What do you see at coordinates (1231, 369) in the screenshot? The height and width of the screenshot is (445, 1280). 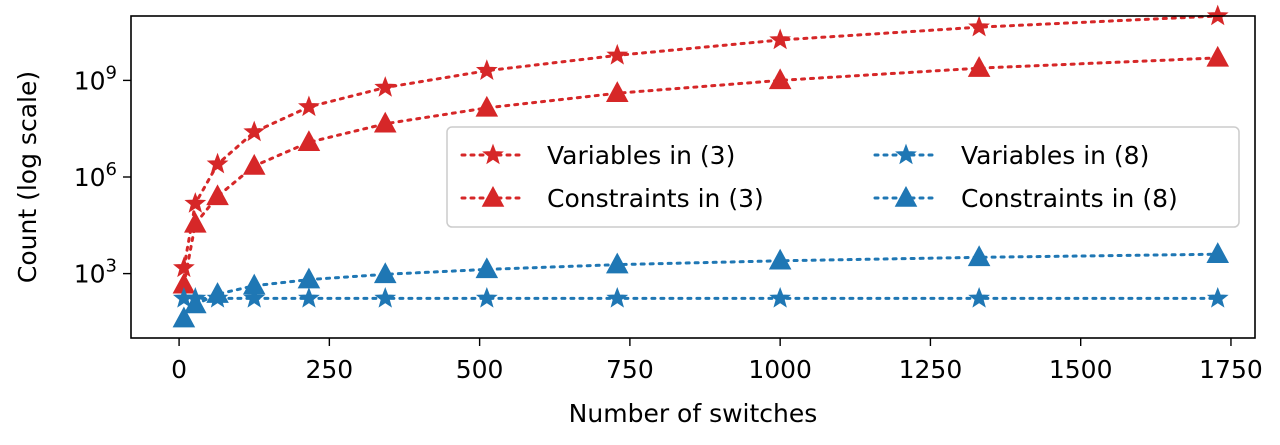 I see `x-tick-label: 1750` at bounding box center [1231, 369].